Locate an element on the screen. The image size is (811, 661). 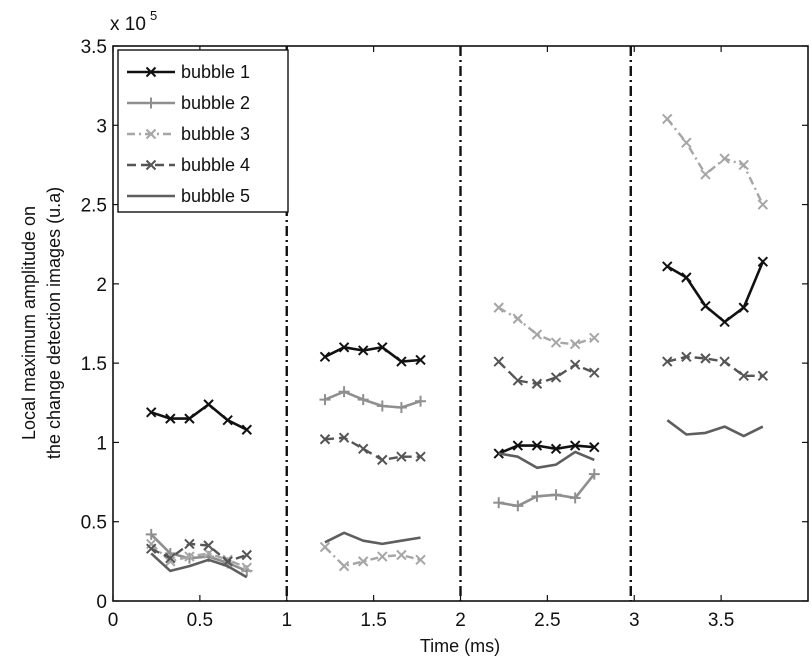
x-tick-label: 0 is located at coordinates (113, 620).